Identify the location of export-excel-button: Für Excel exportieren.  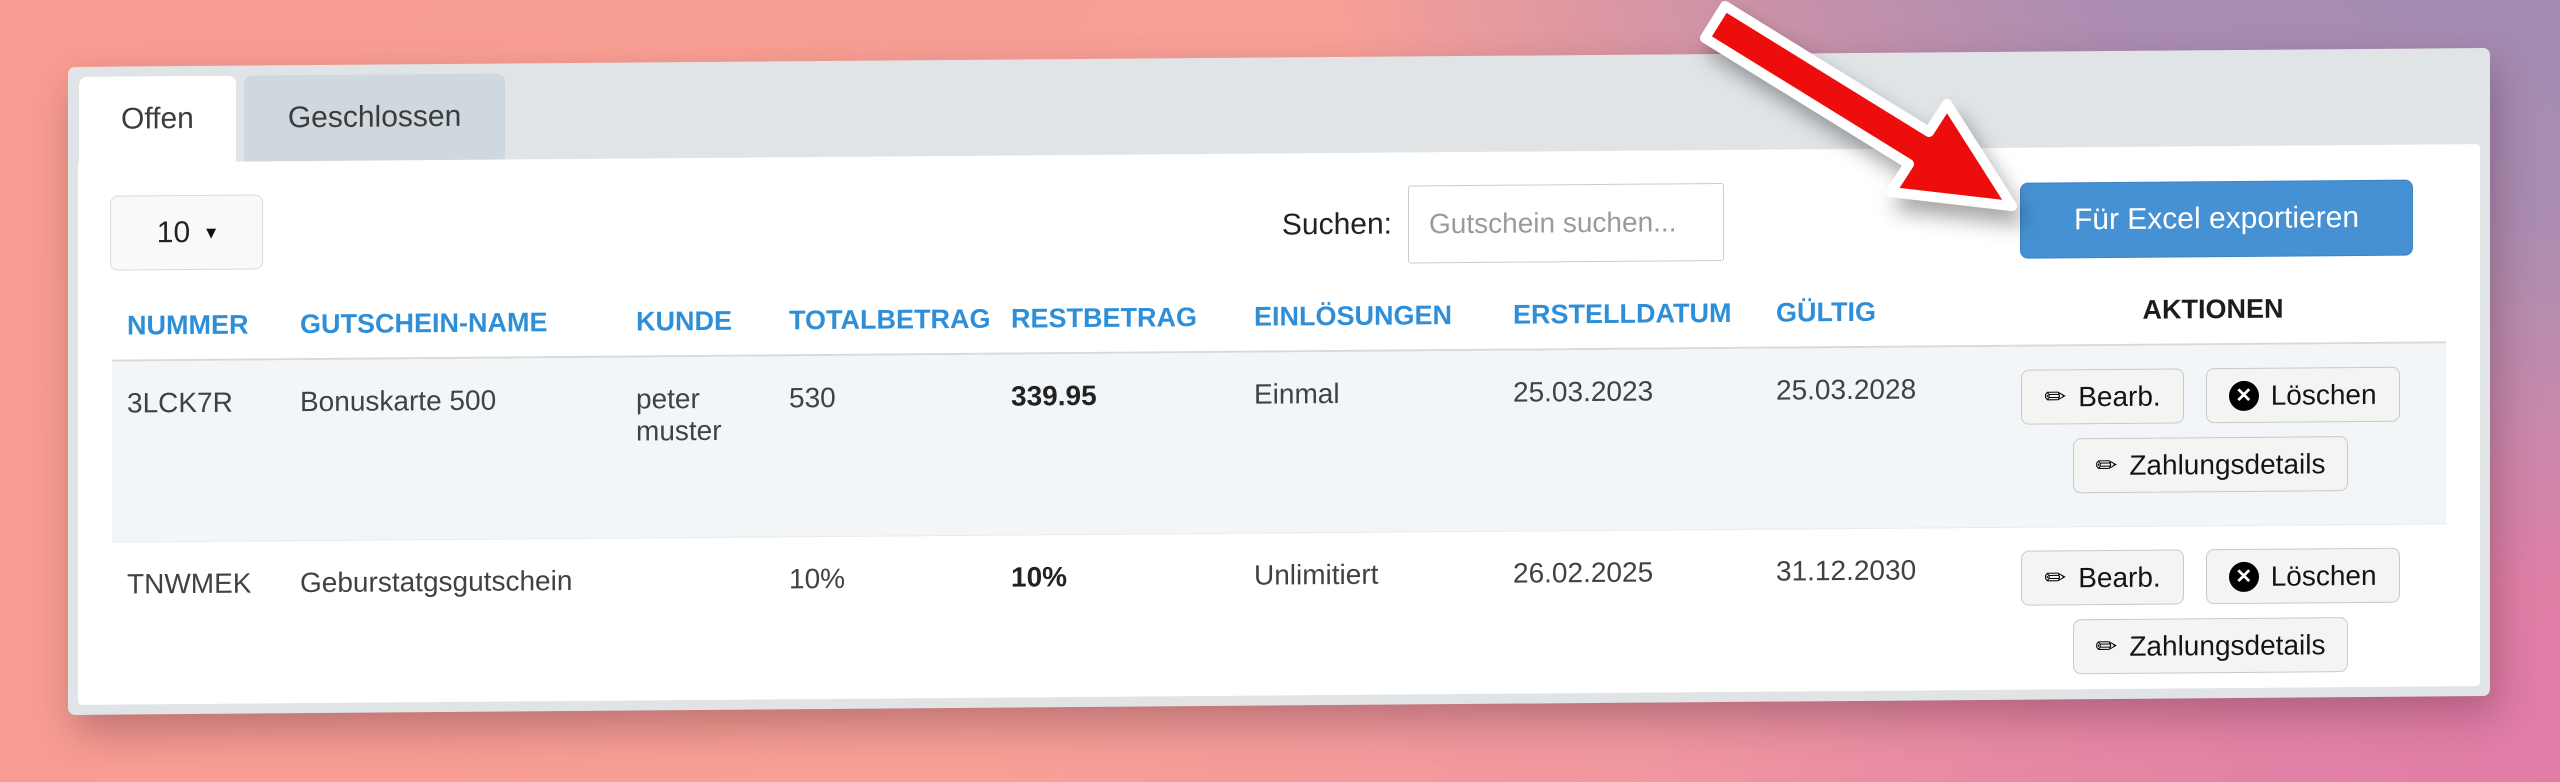
(2216, 219).